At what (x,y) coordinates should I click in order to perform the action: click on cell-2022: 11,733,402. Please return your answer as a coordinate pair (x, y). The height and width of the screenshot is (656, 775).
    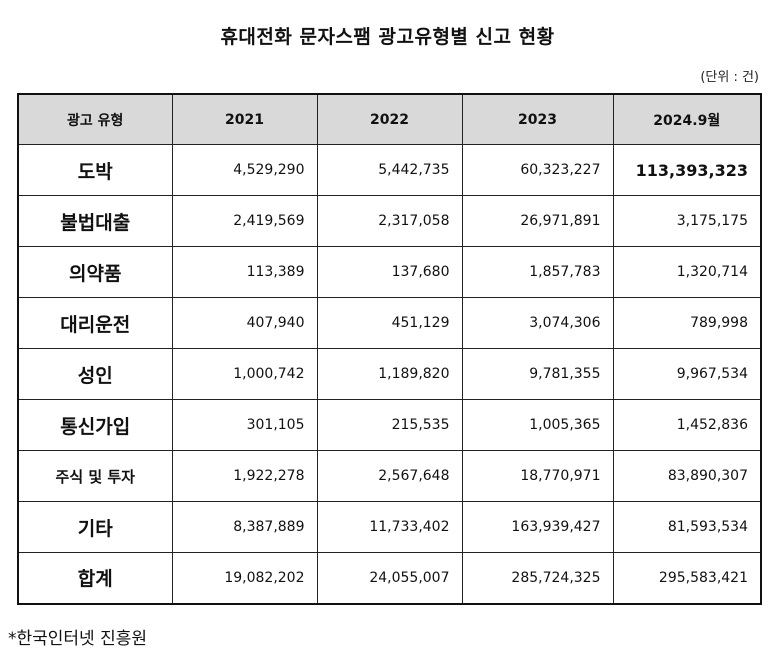
    Looking at the image, I should click on (389, 527).